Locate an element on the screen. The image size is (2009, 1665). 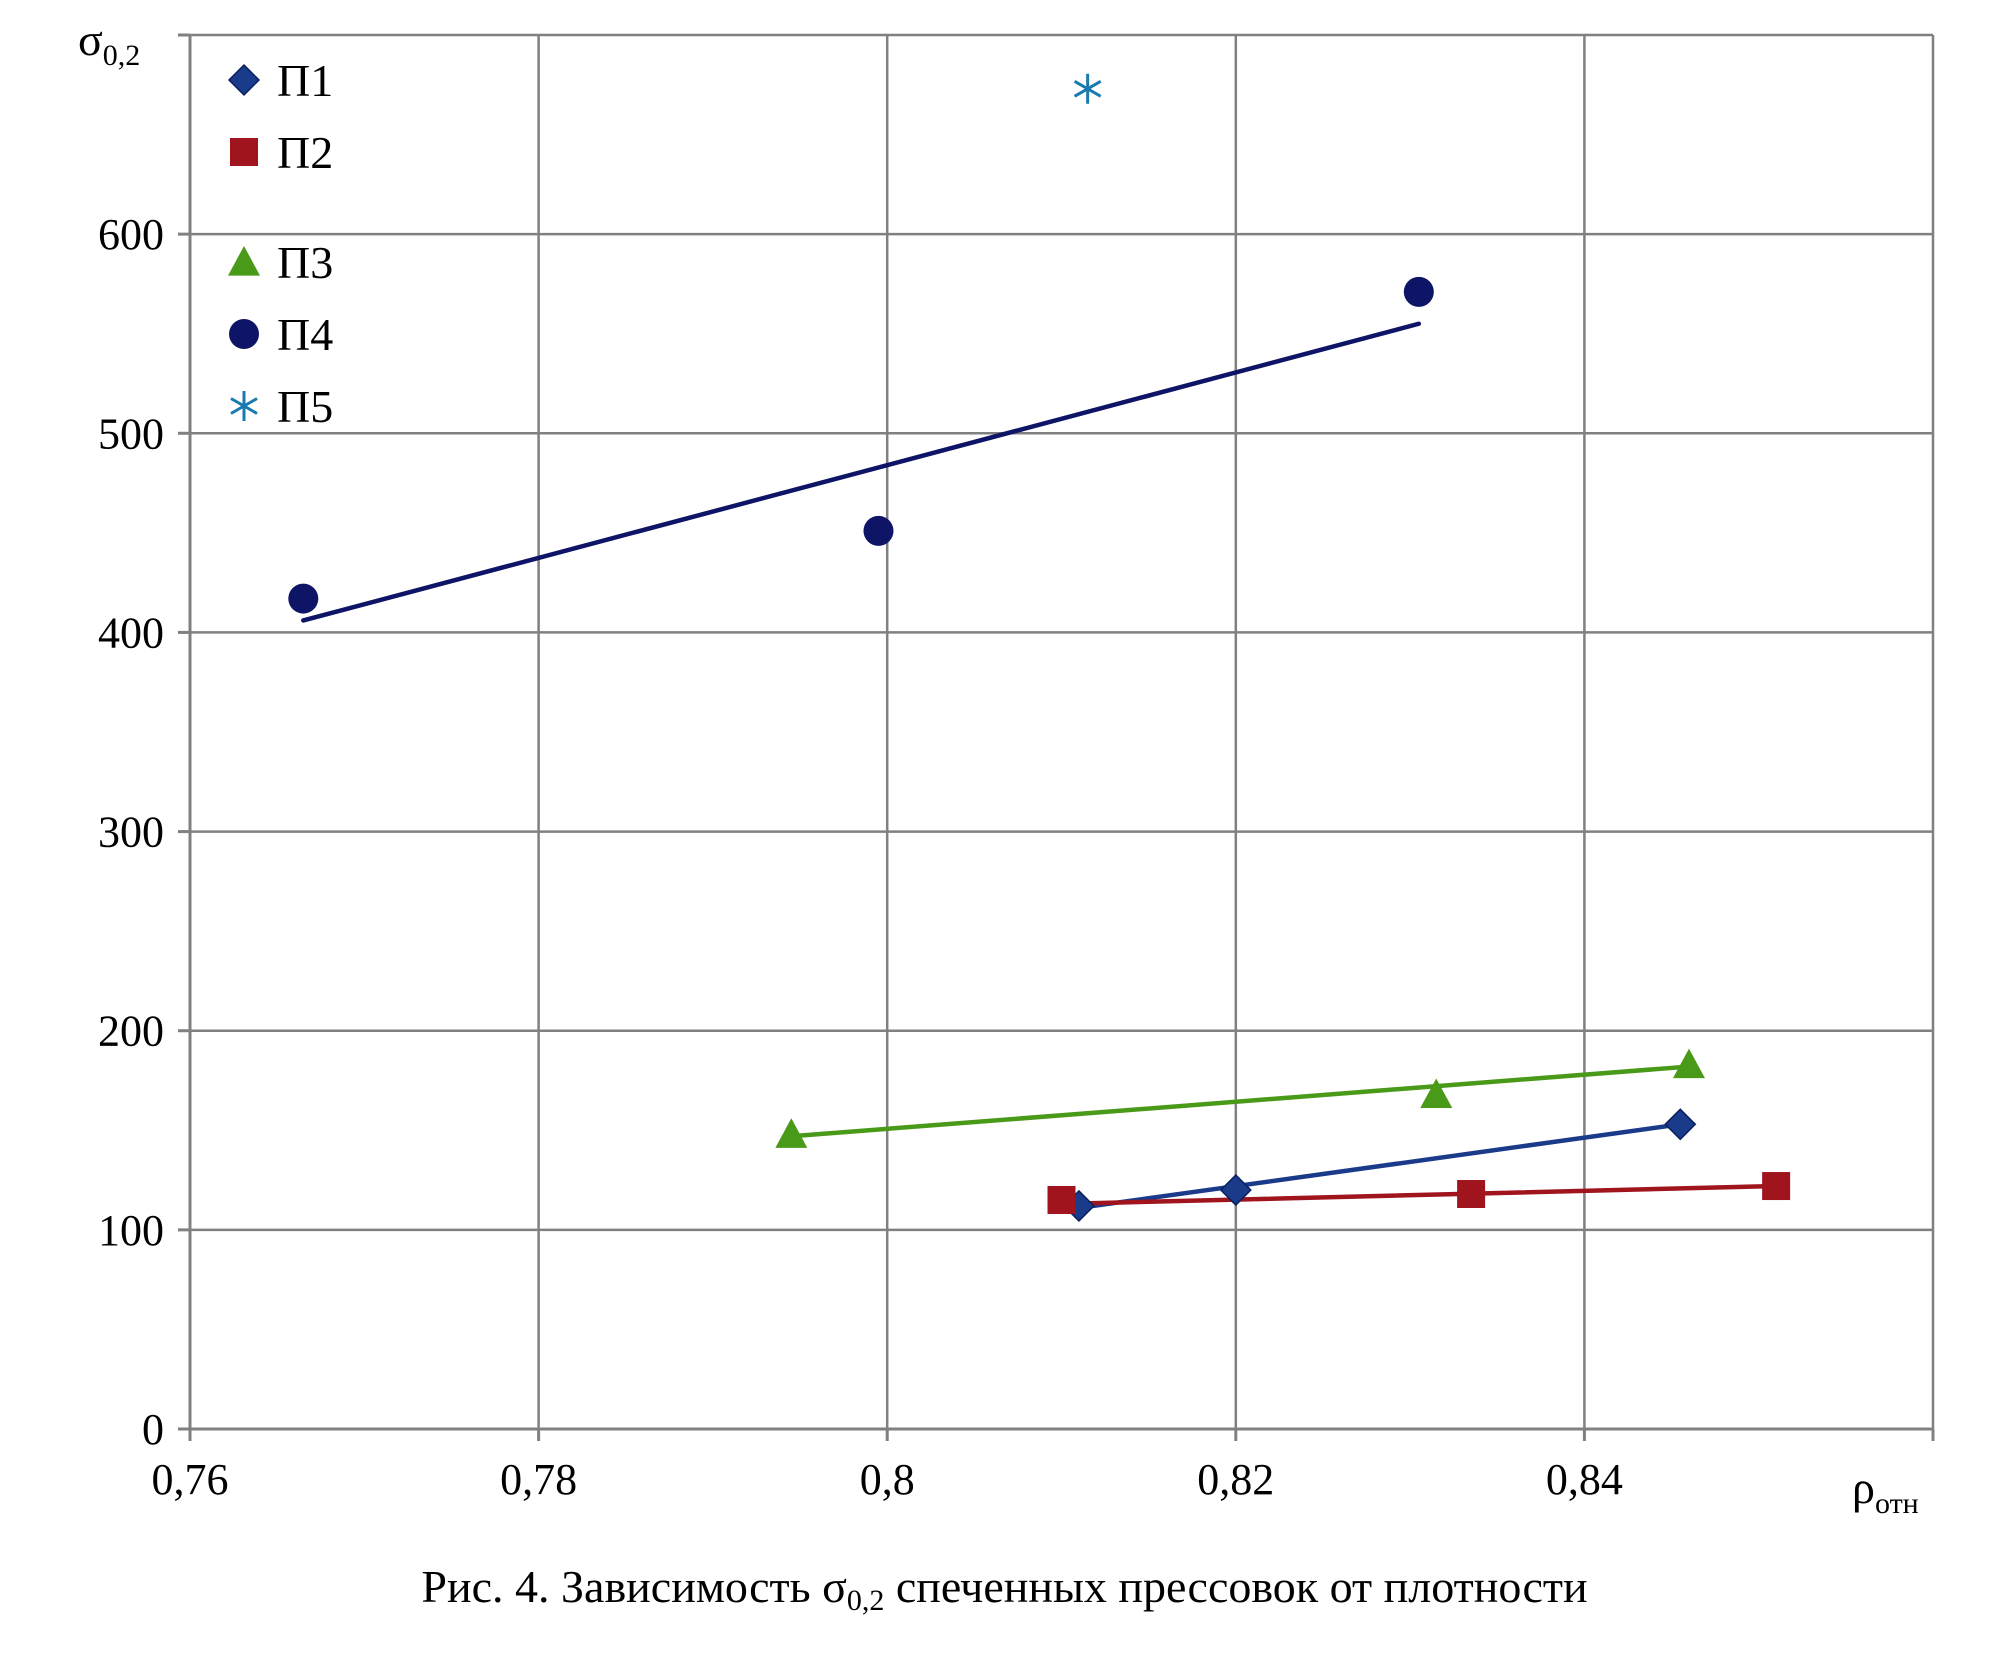
y-tick-label: 500 is located at coordinates (131, 433).